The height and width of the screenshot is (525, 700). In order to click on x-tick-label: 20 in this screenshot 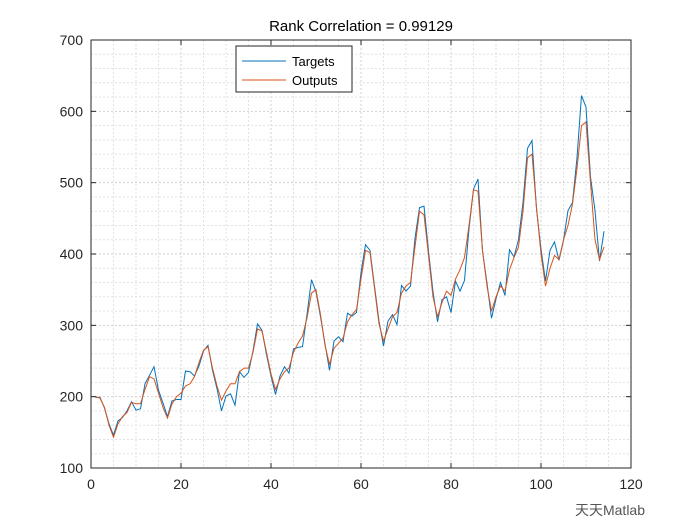, I will do `click(181, 484)`.